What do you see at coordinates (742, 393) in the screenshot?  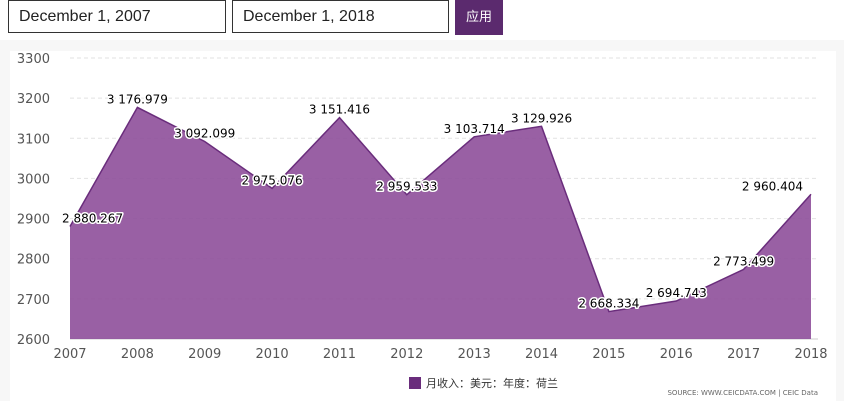 I see `source-credit: SOURCE: WWW.CEICDATA.COM | CEIC Data` at bounding box center [742, 393].